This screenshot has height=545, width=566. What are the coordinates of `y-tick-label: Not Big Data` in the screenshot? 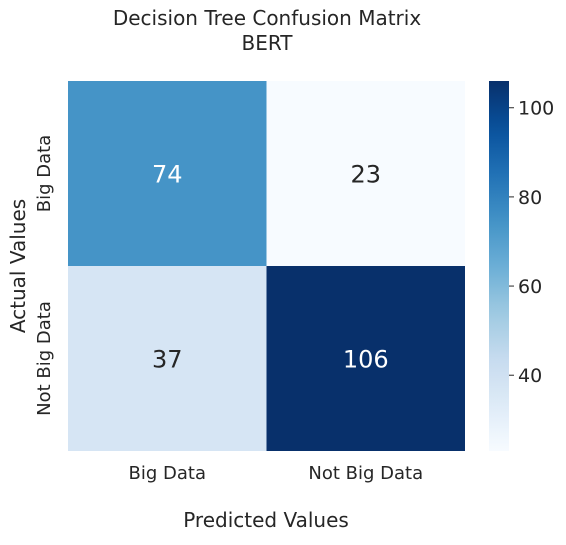 It's located at (44, 358).